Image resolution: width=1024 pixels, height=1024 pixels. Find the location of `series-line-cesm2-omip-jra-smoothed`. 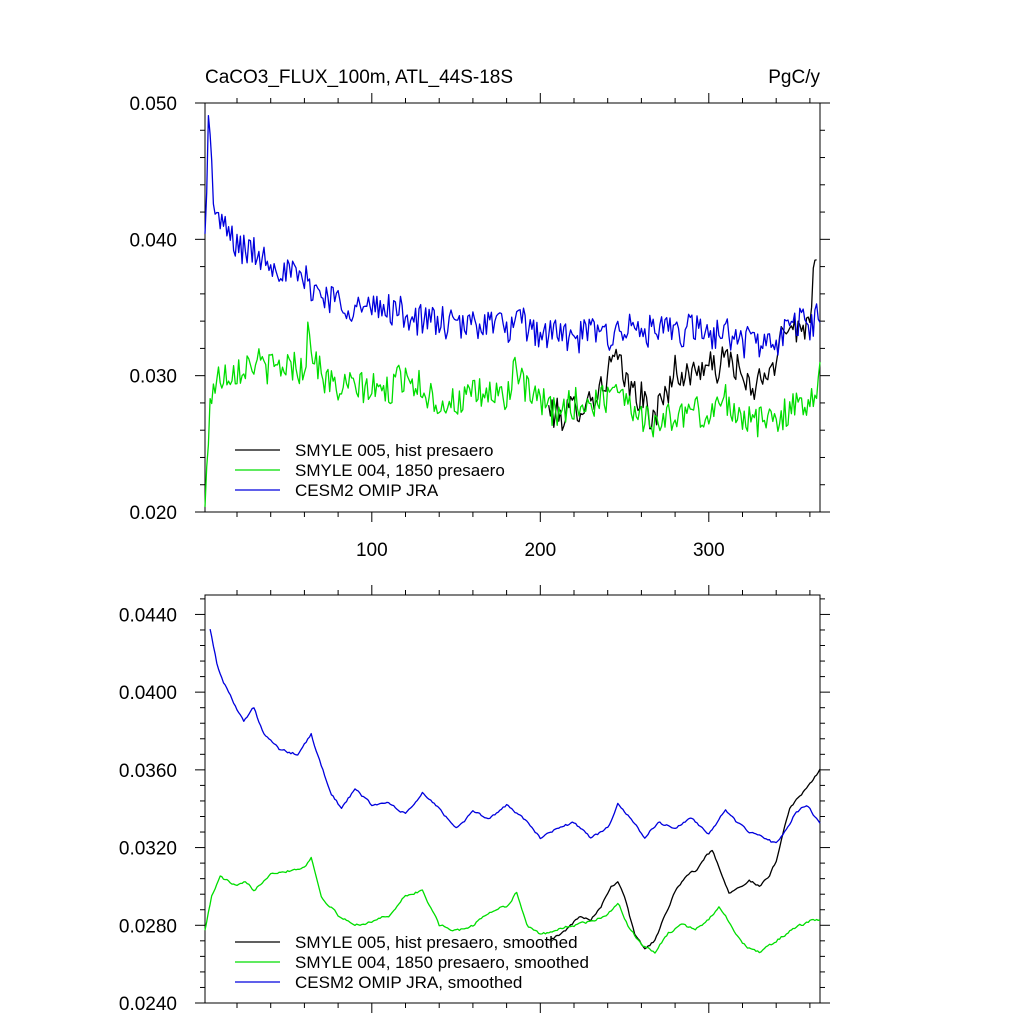

series-line-cesm2-omip-jra-smoothed is located at coordinates (515, 736).